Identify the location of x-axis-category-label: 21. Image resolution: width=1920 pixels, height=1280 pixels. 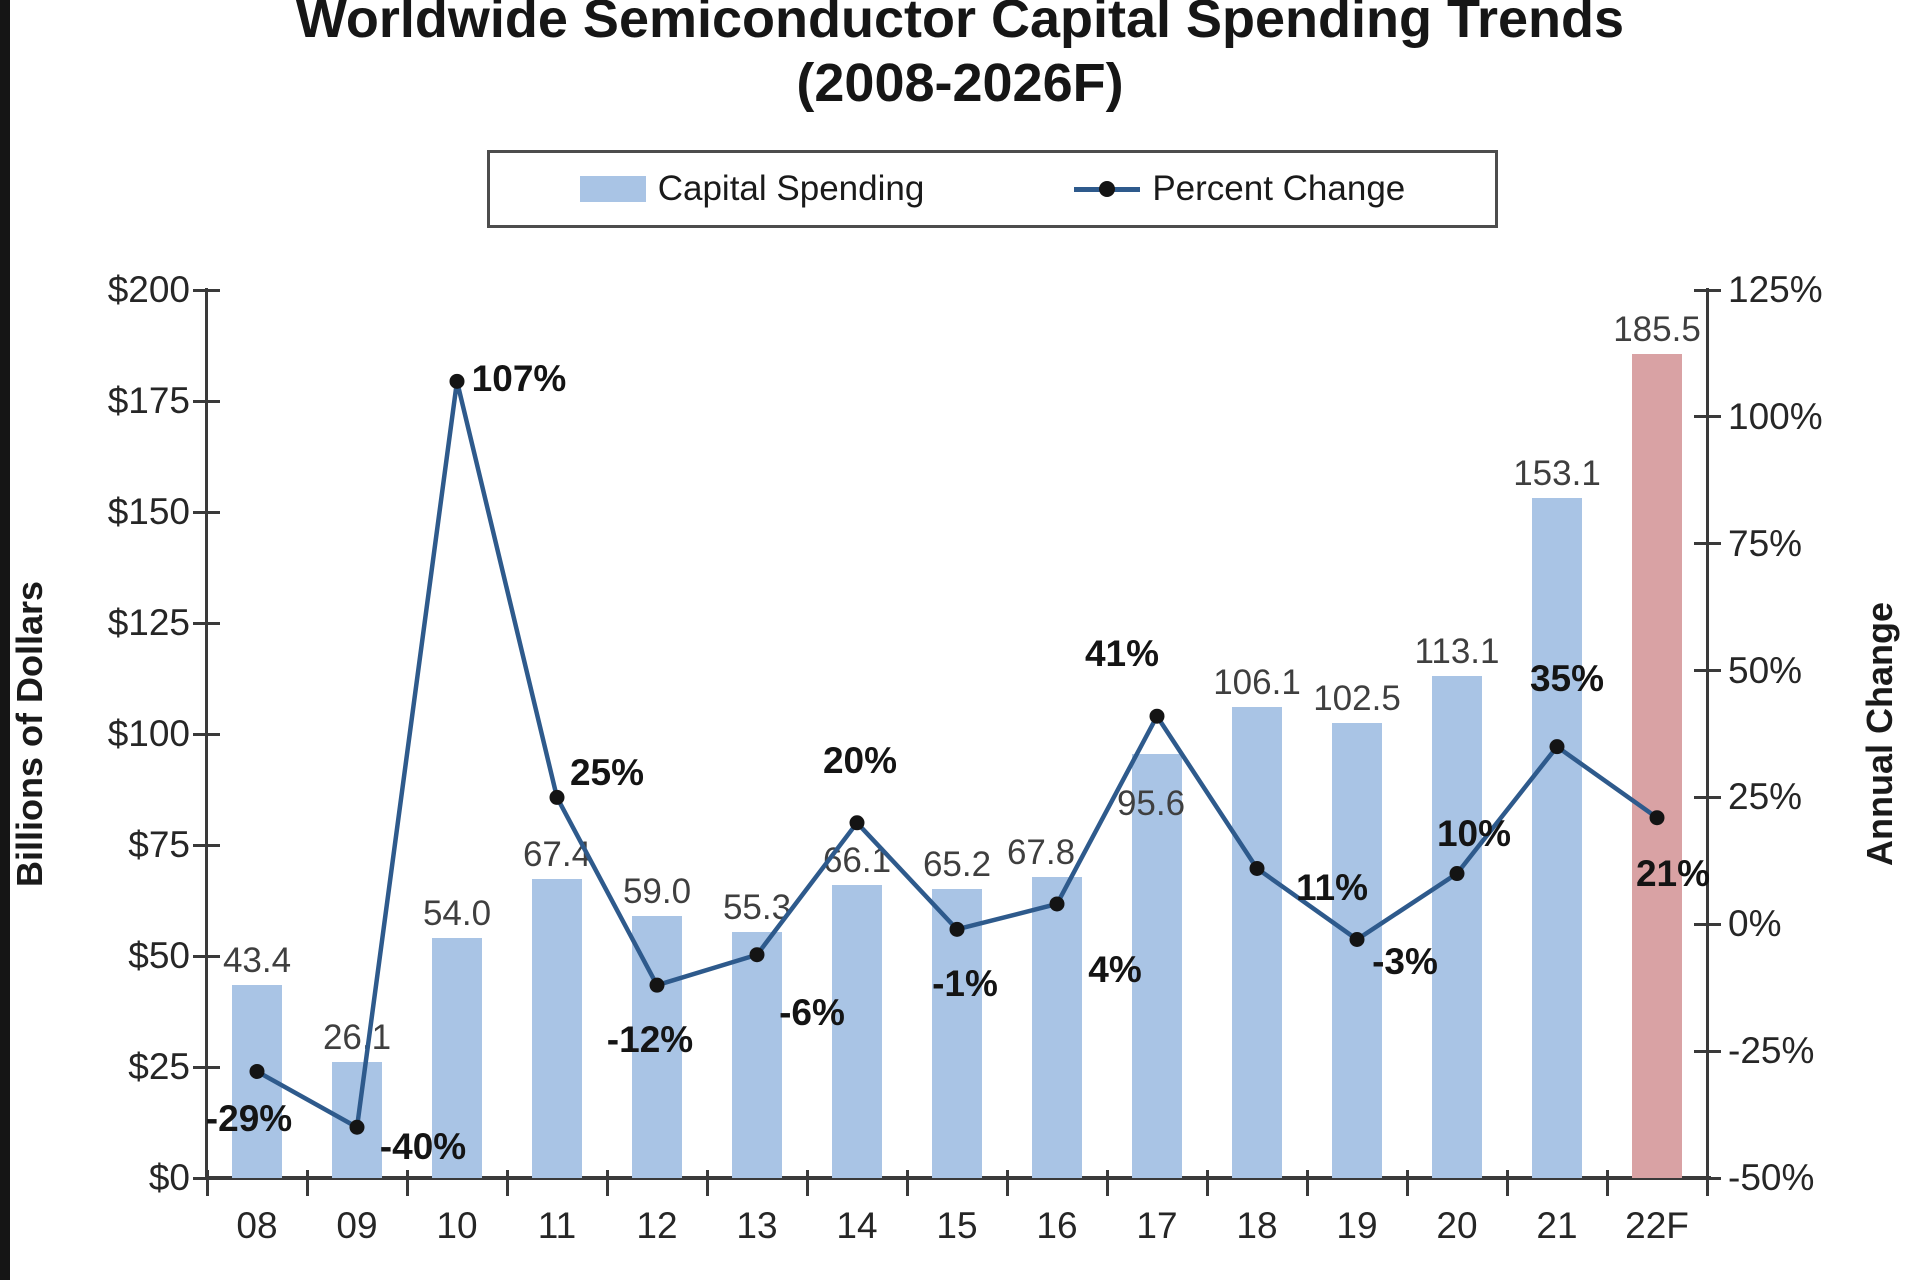
(1557, 1225).